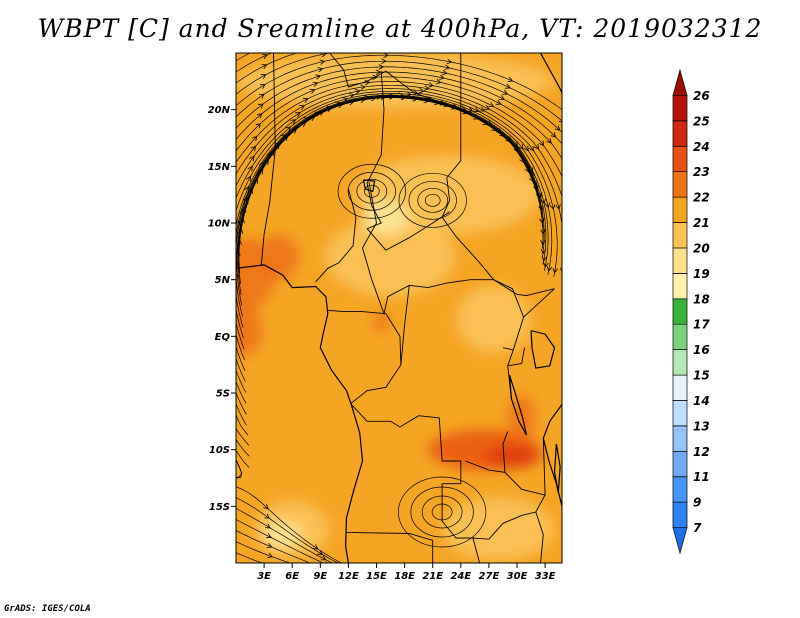  Describe the element at coordinates (697, 528) in the screenshot. I see `colorbar-label: 7` at that location.